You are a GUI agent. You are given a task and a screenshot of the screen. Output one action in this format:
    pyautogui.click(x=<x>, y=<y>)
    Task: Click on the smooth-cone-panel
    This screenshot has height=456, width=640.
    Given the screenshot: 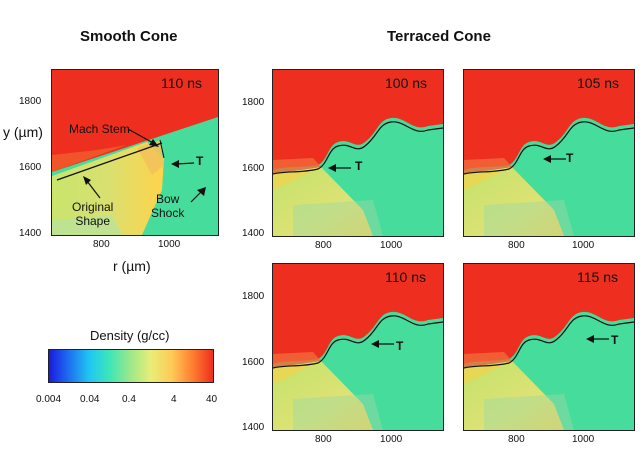 What is the action you would take?
    pyautogui.click(x=135, y=152)
    